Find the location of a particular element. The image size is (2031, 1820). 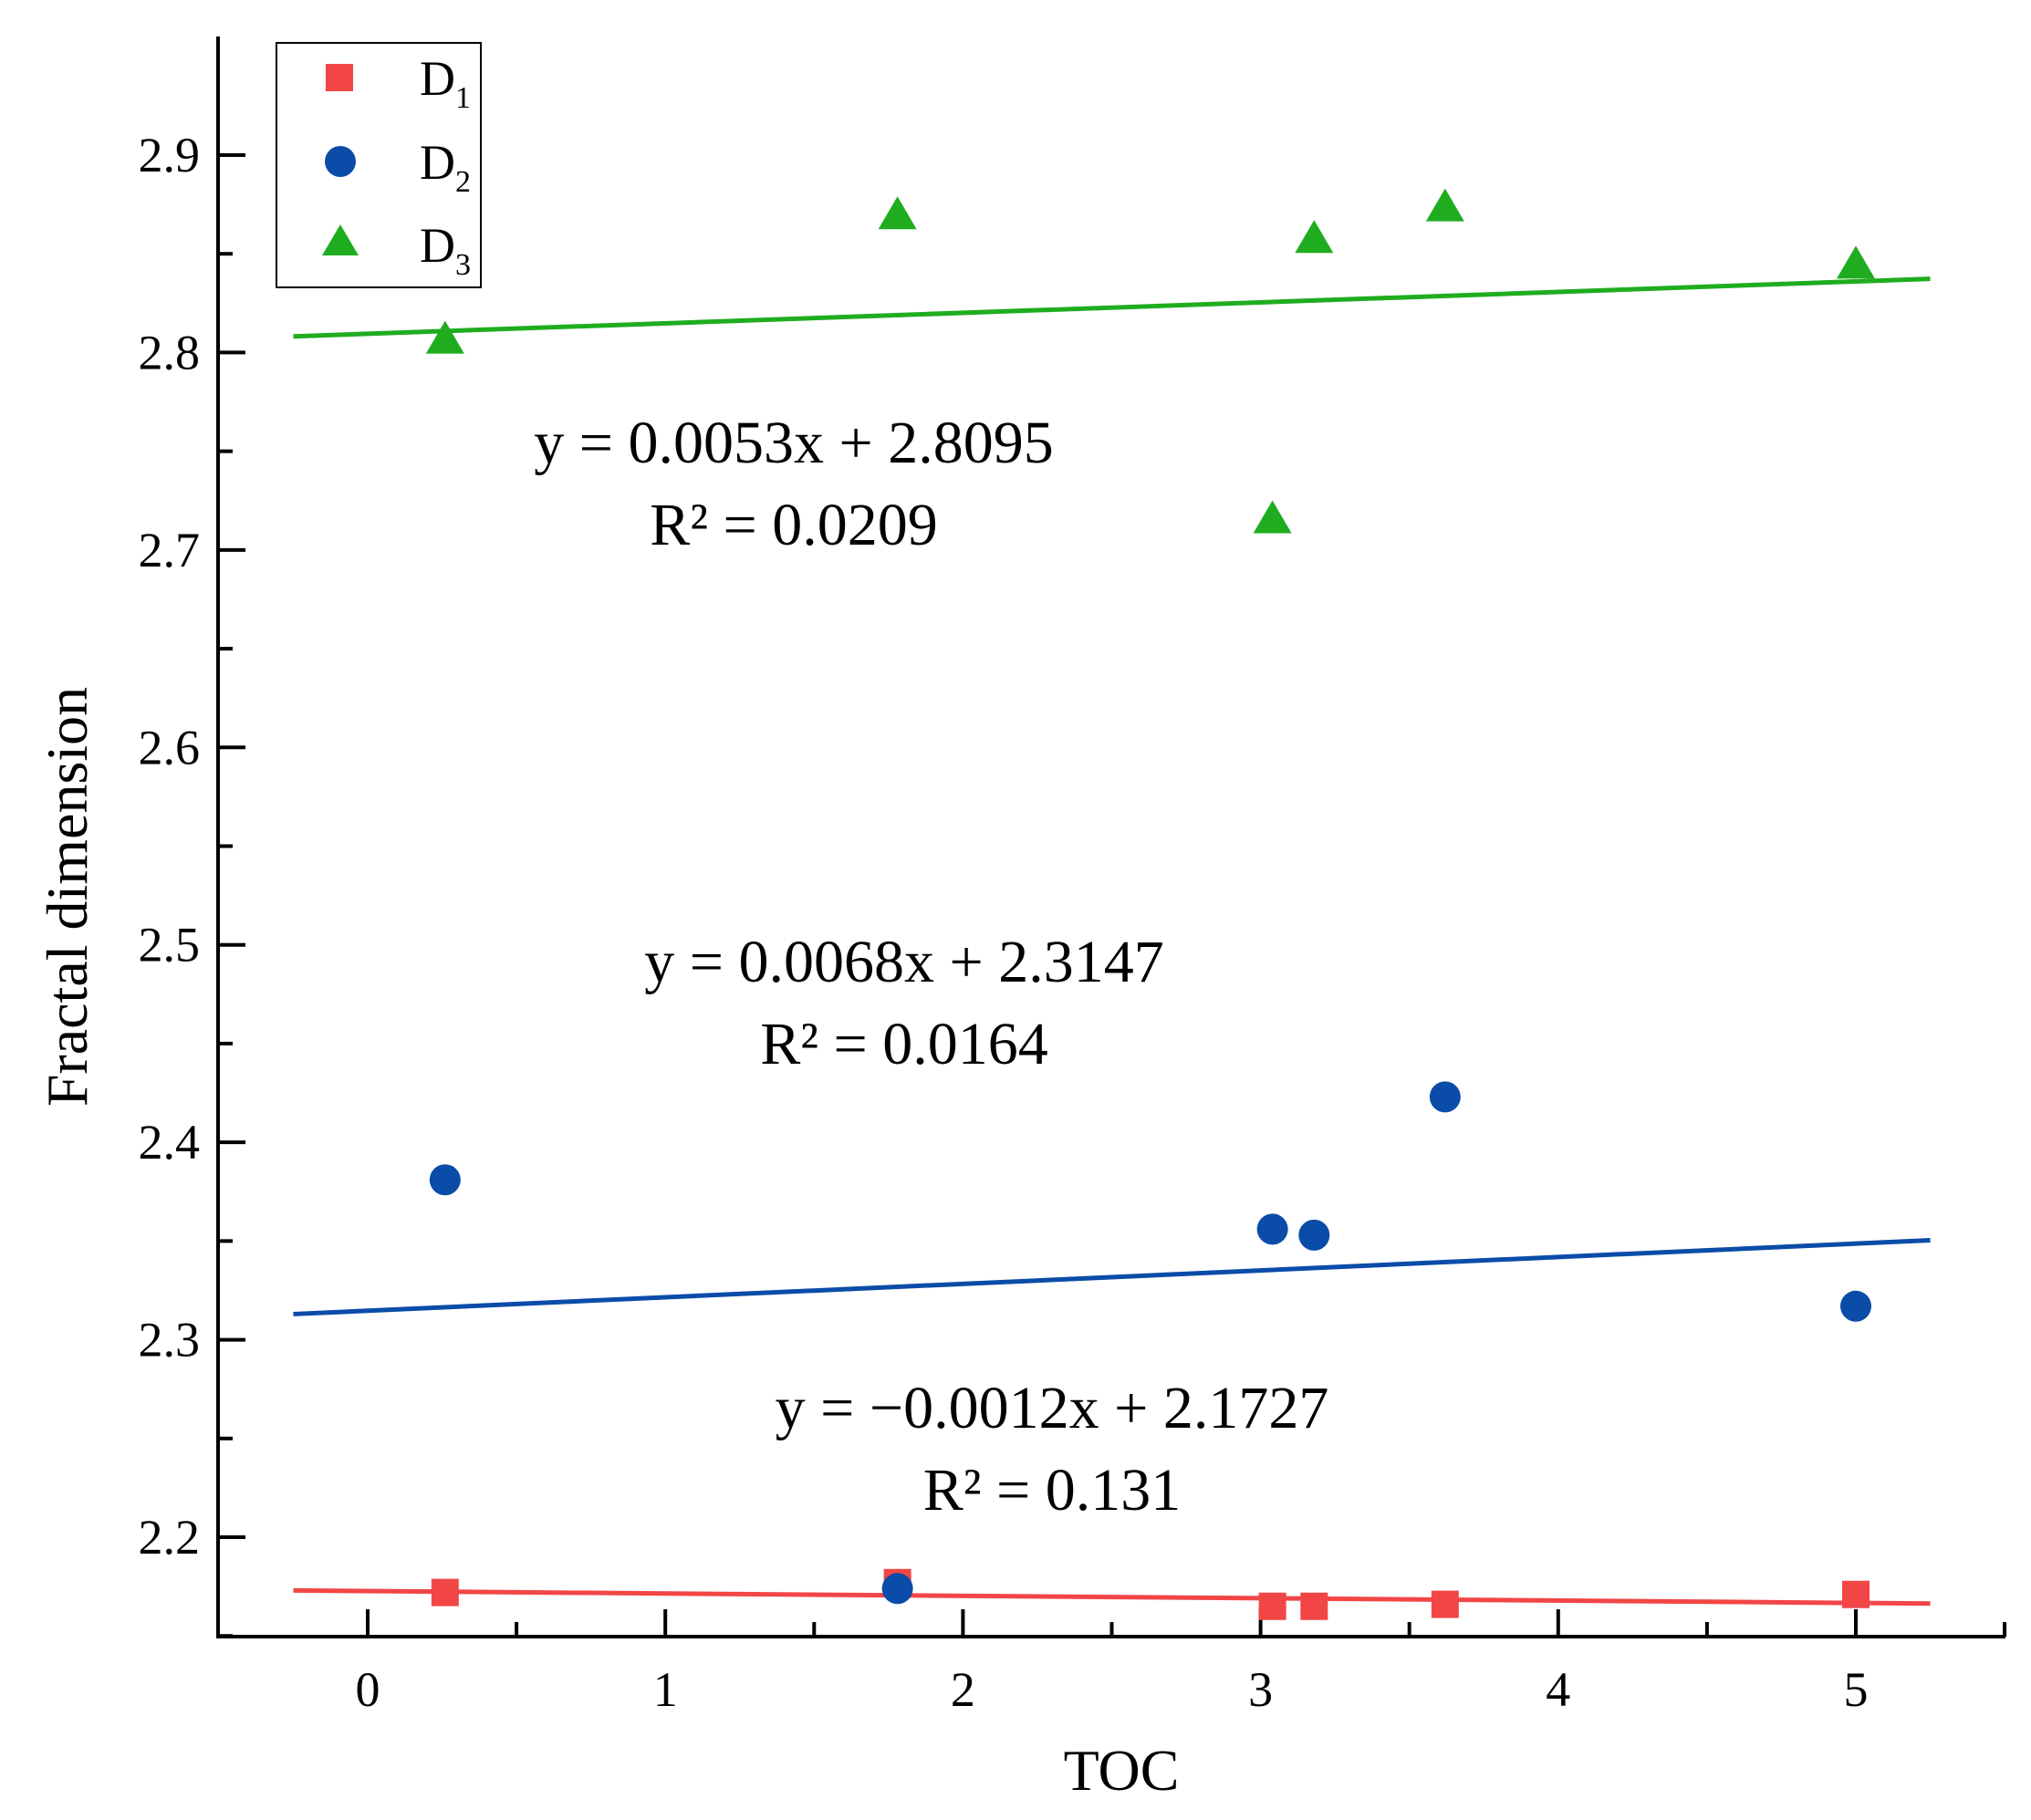

x-tick-label: 2 is located at coordinates (963, 1690).